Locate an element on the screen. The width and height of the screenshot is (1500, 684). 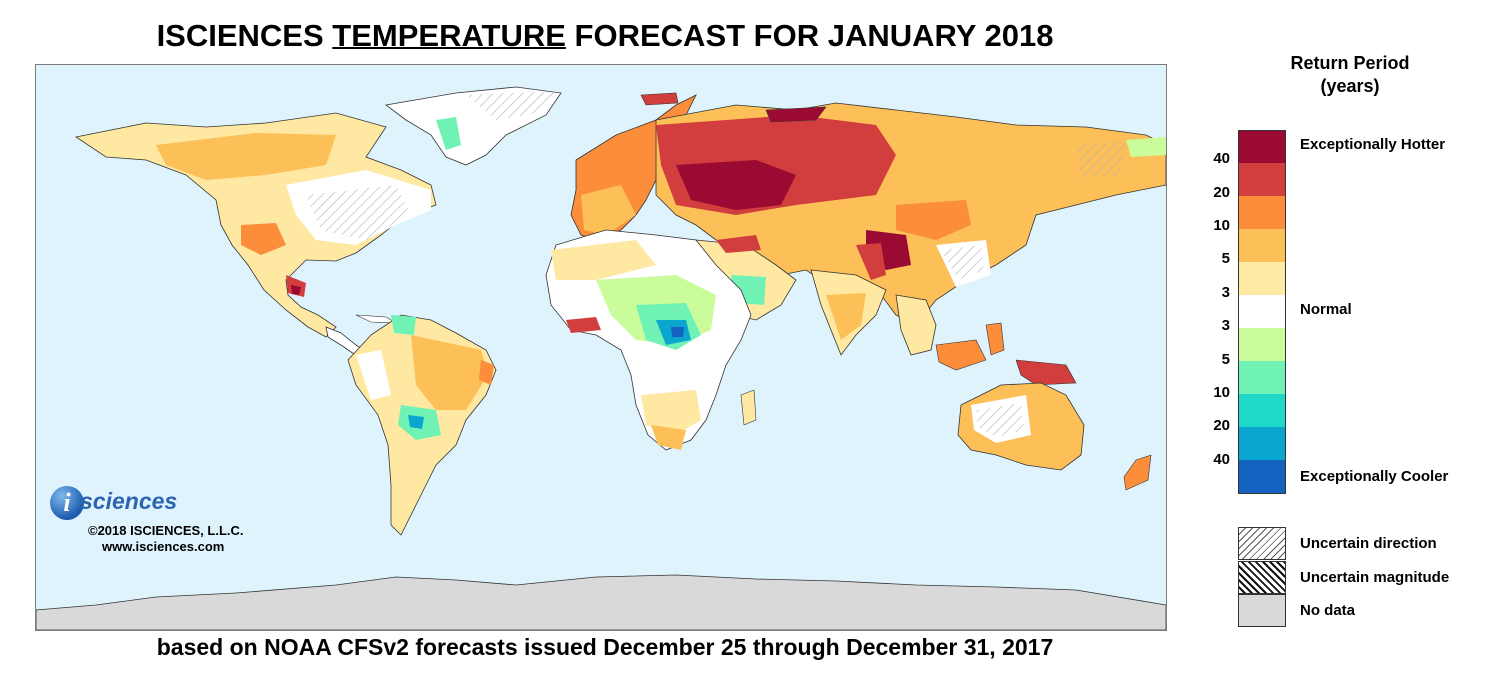
logo-wordmark: sciences is located at coordinates (129, 501).